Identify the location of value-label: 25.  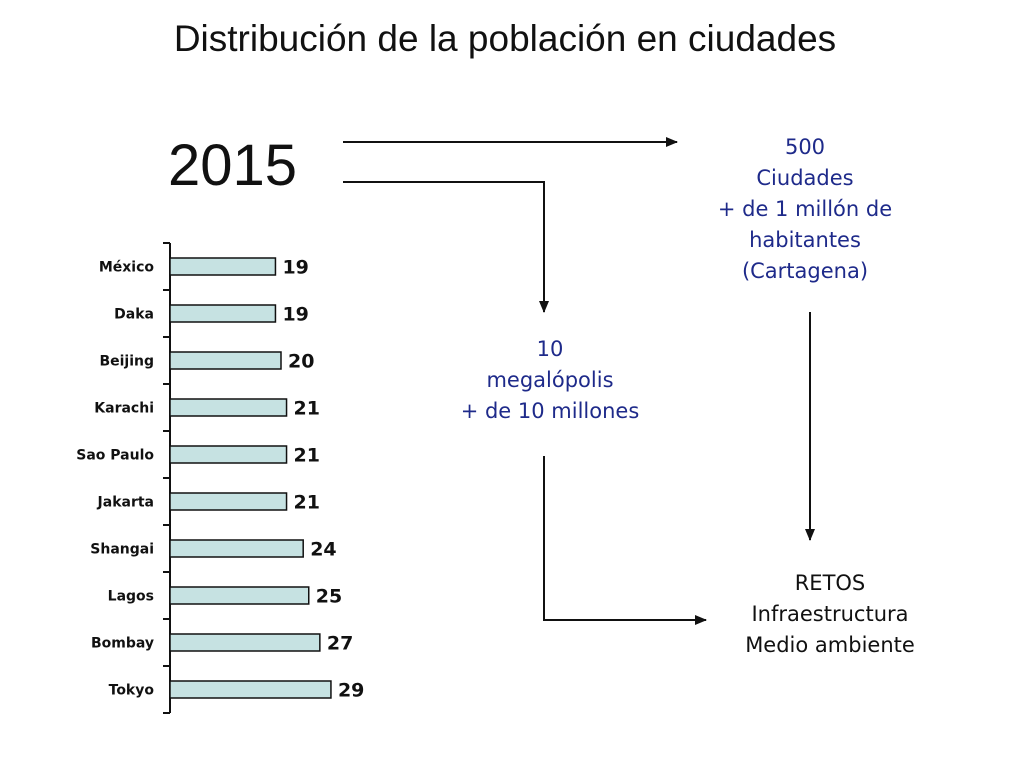
(329, 597).